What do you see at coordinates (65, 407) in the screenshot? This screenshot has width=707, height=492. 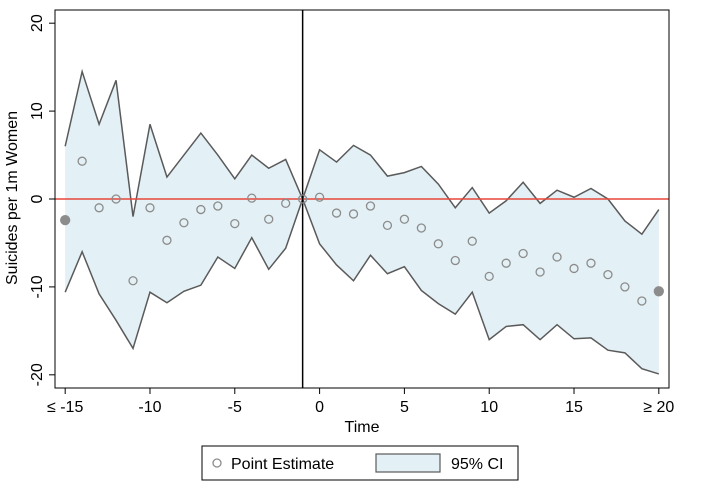 I see `x-tick-label: ≤ -15` at bounding box center [65, 407].